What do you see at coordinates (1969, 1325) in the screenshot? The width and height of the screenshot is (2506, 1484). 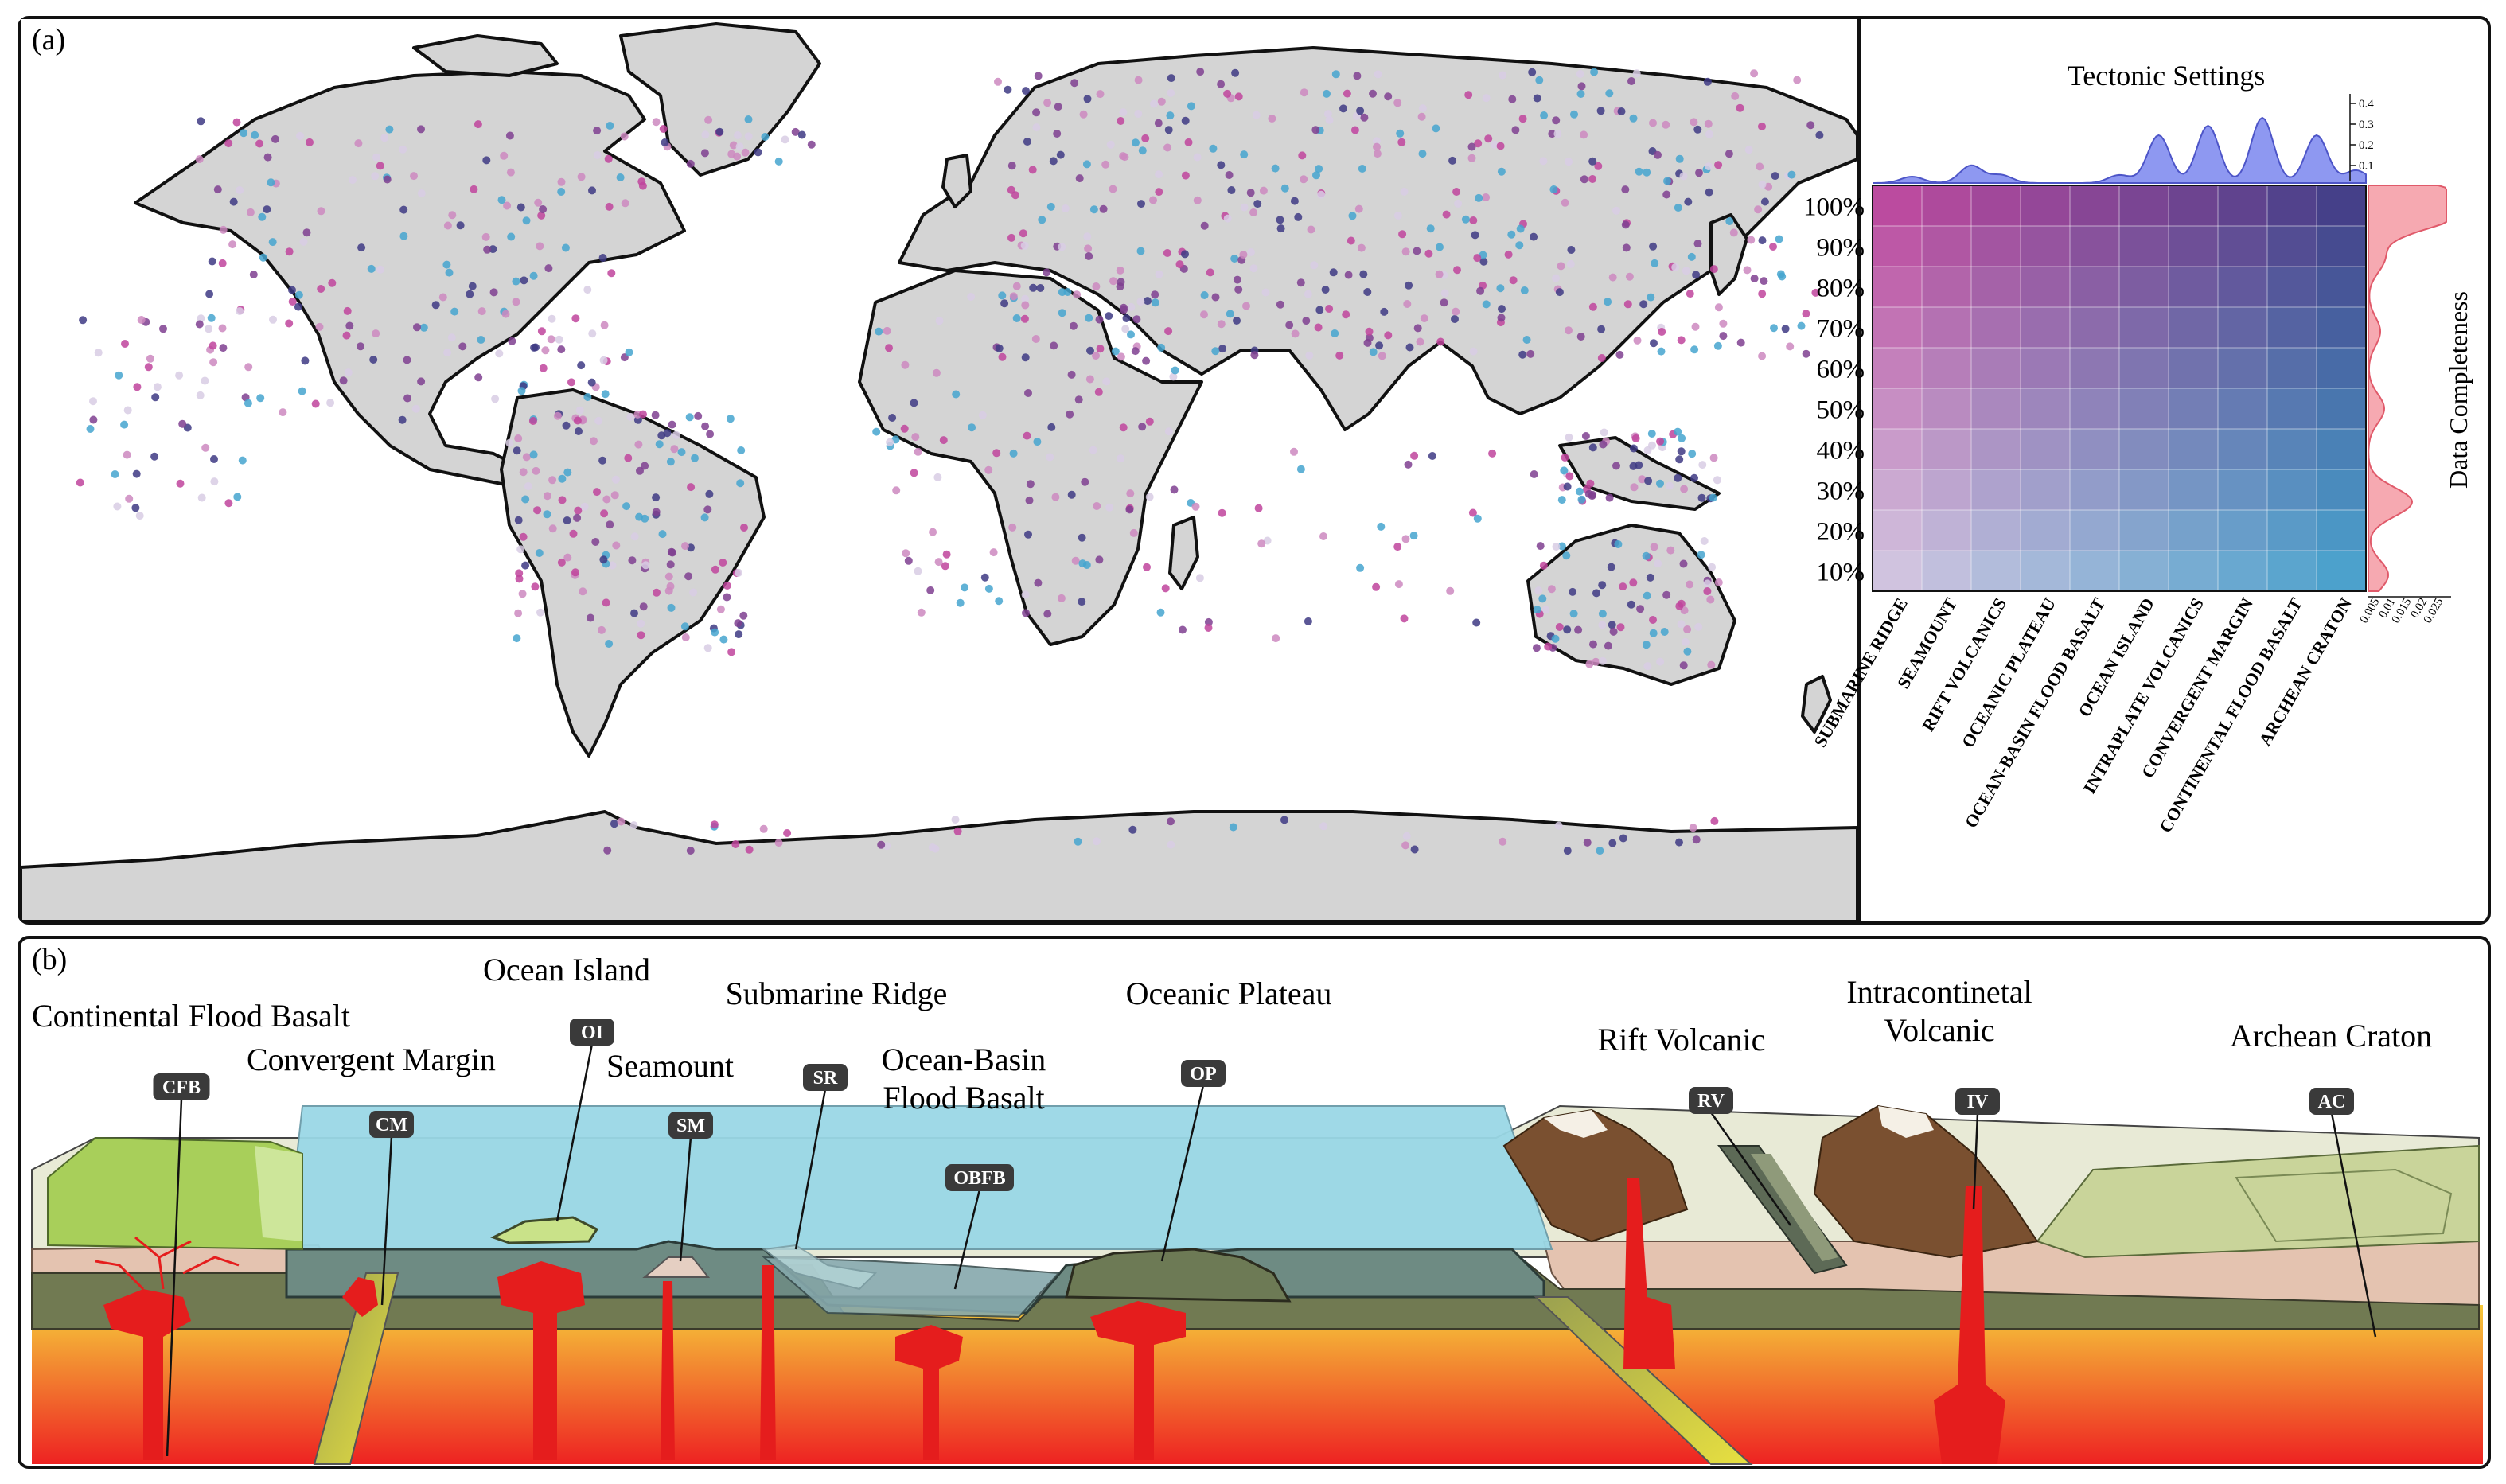 I see `iv-magma-plume` at bounding box center [1969, 1325].